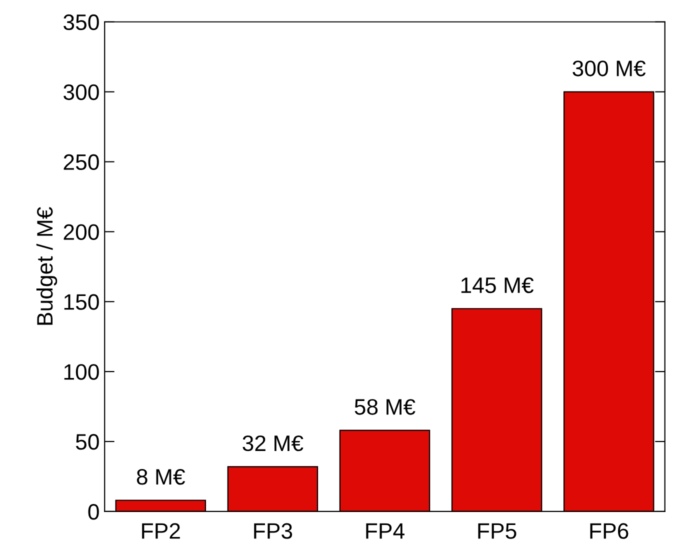  I want to click on x-tick-label: FP6, so click(609, 531).